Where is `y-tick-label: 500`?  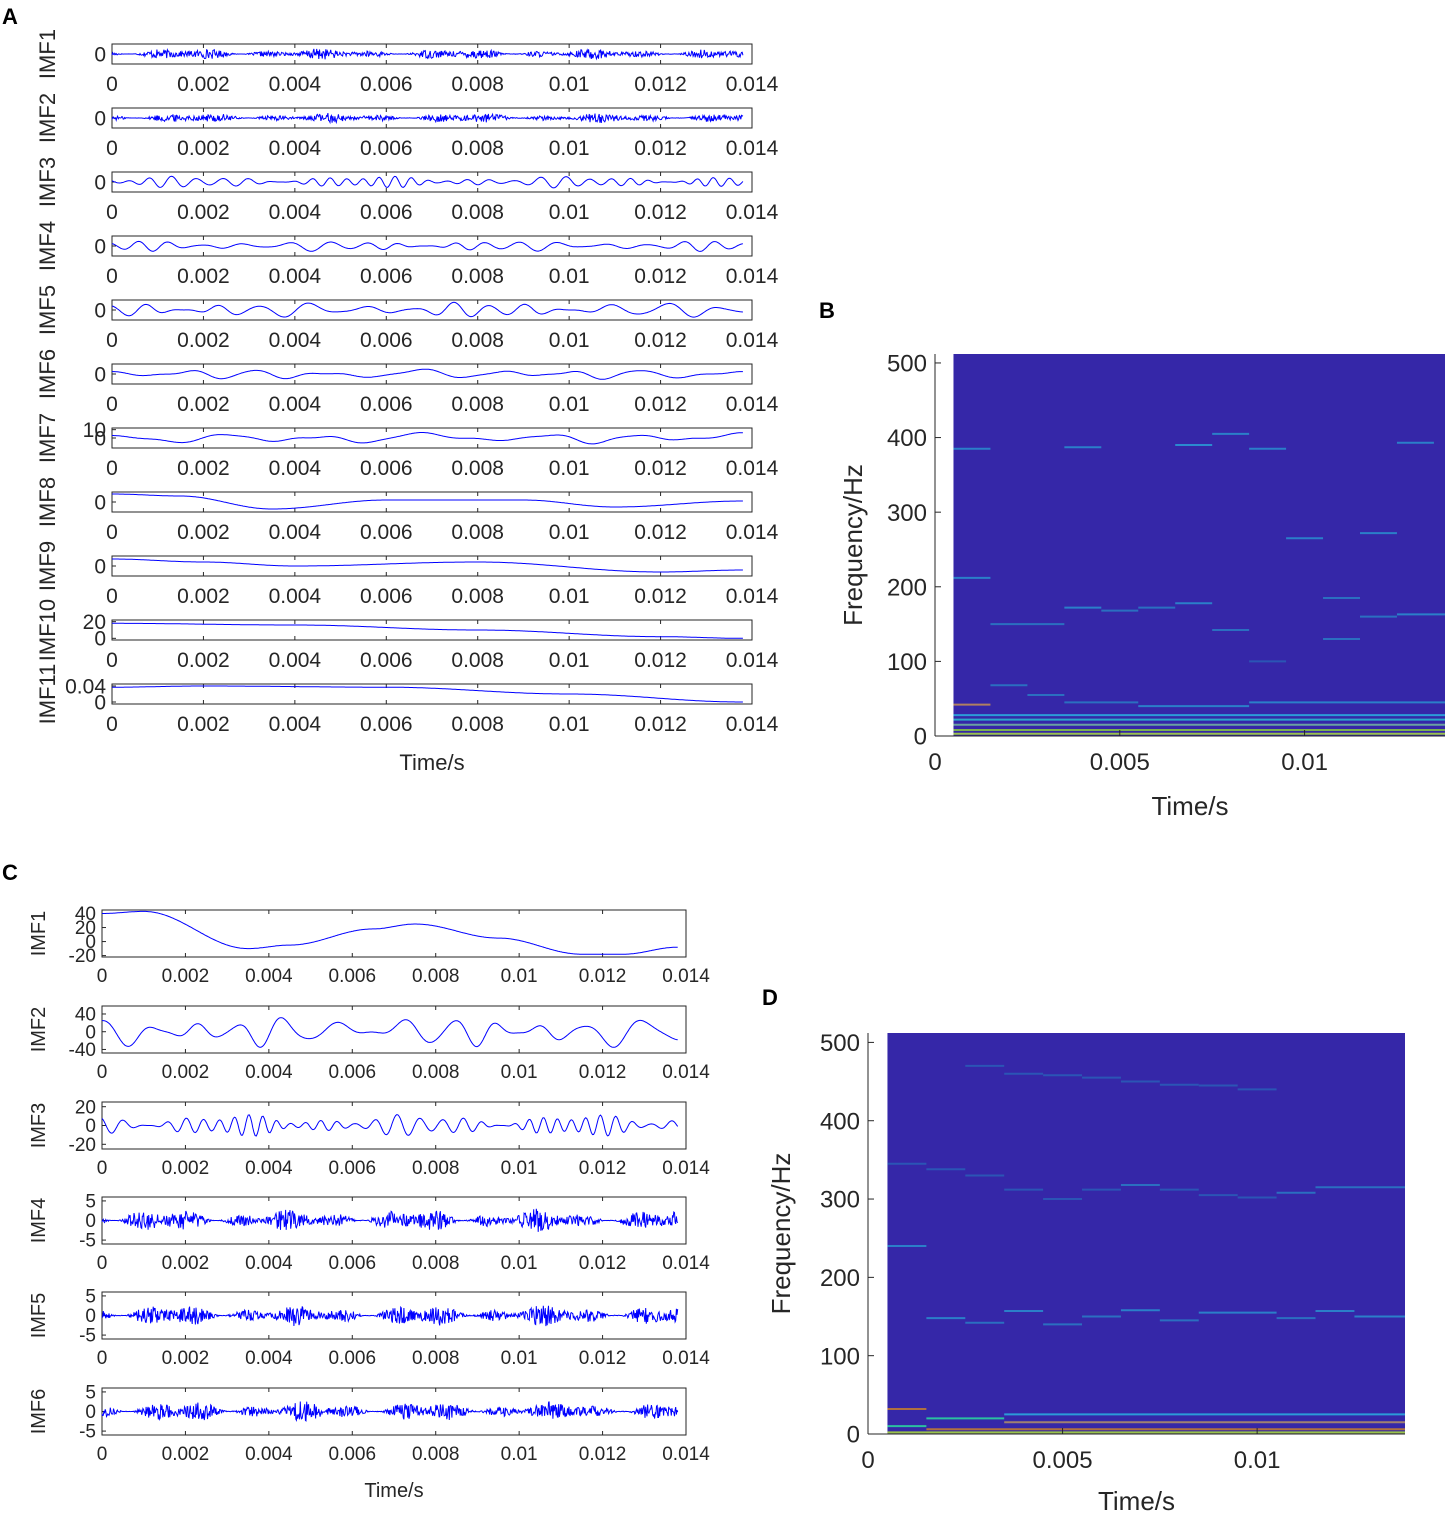 y-tick-label: 500 is located at coordinates (840, 1043).